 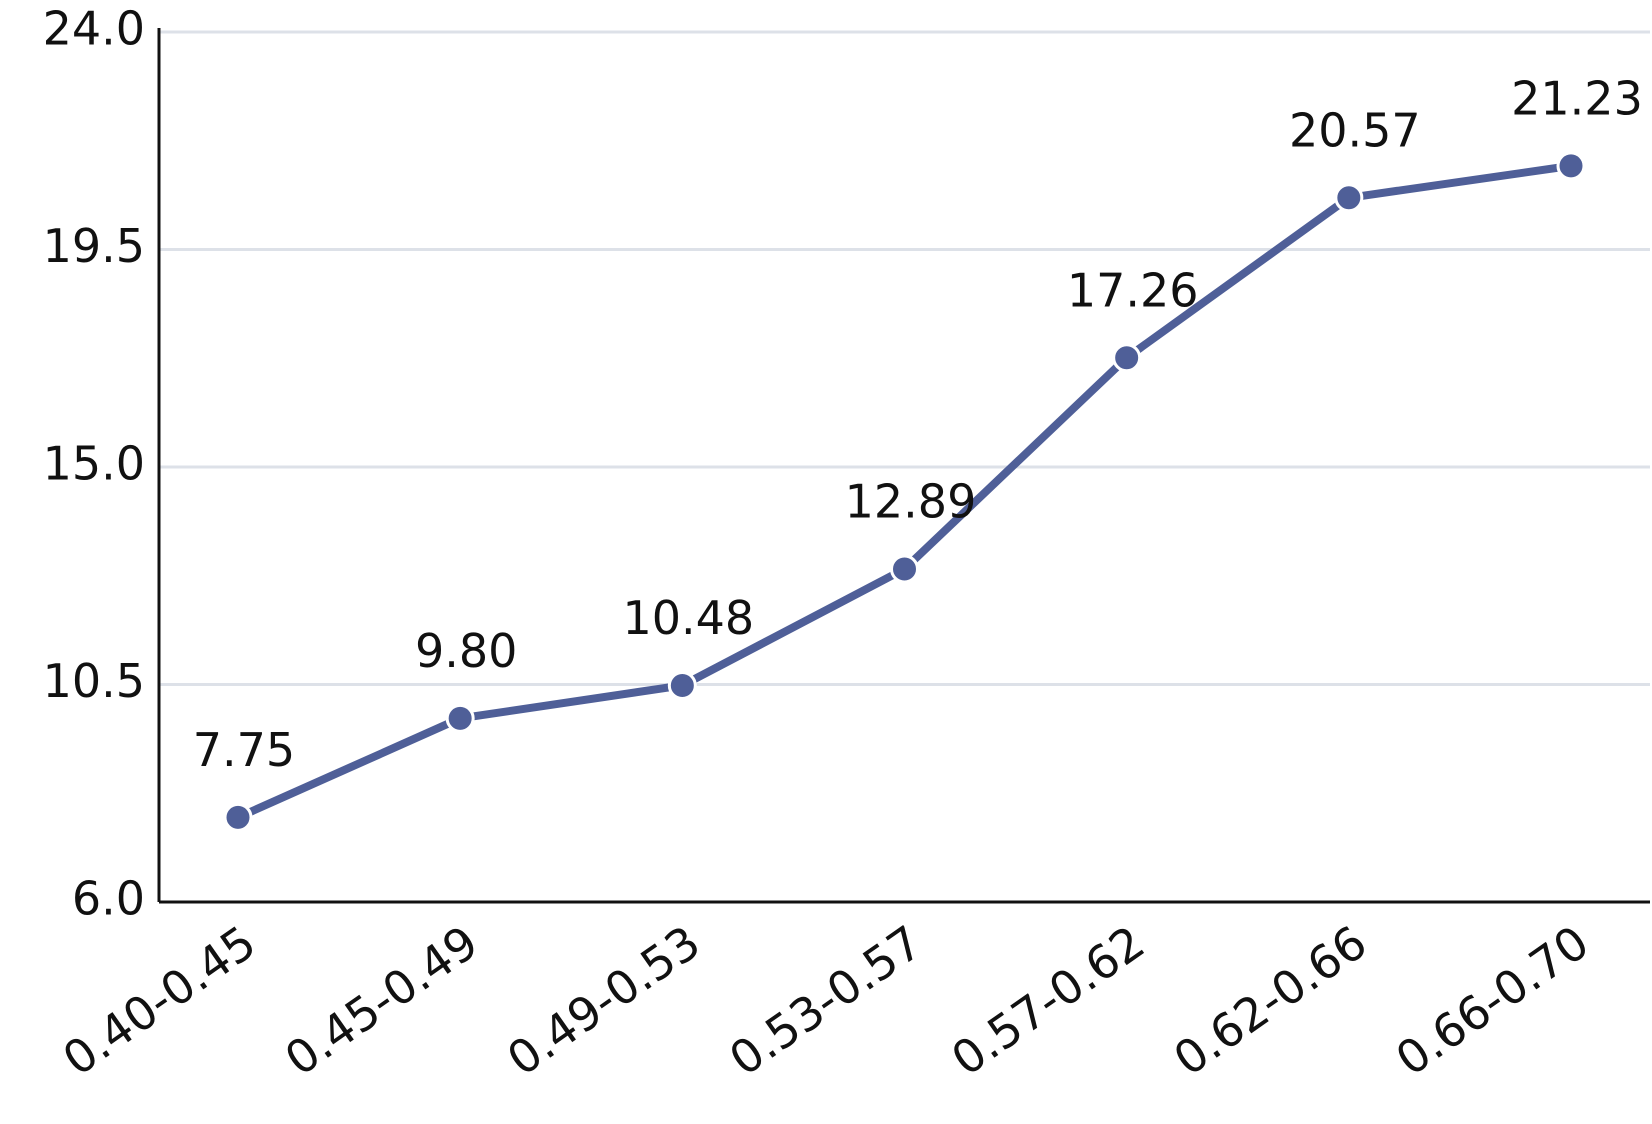 What do you see at coordinates (1270, 1000) in the screenshot?
I see `x-tick-label: 0.62-0.66` at bounding box center [1270, 1000].